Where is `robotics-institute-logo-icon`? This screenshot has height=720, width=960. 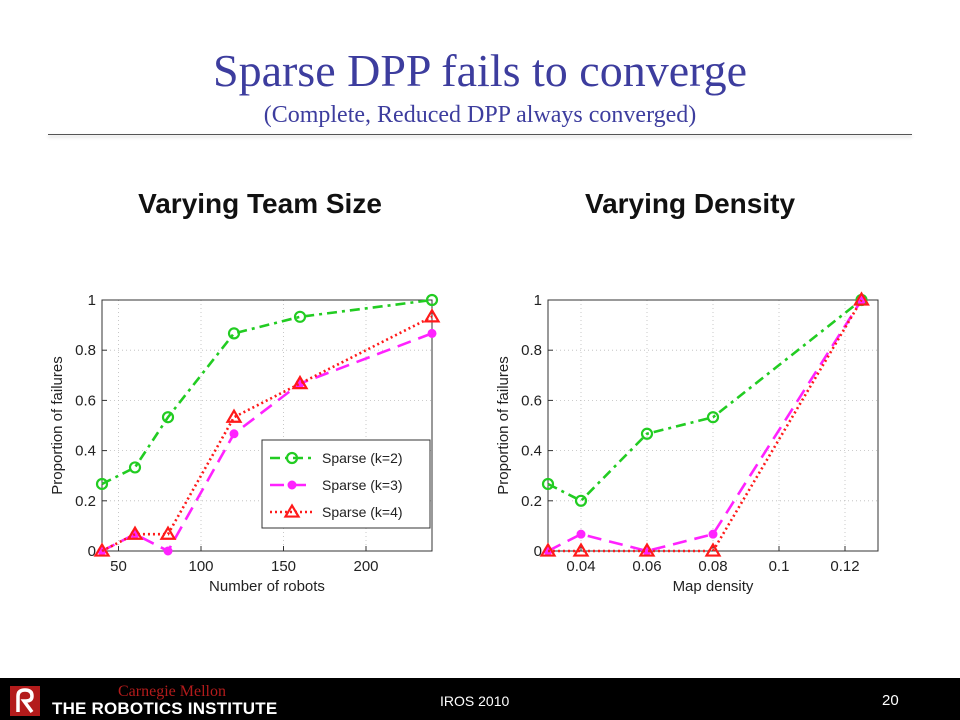 robotics-institute-logo-icon is located at coordinates (25, 701).